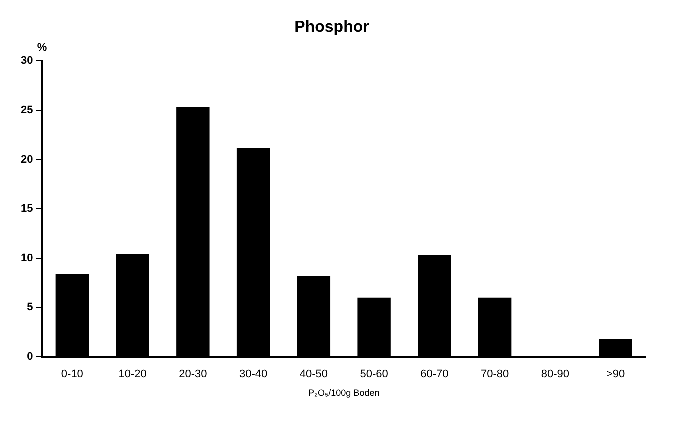 This screenshot has width=674, height=421. I want to click on y-tick-label: 5, so click(30, 308).